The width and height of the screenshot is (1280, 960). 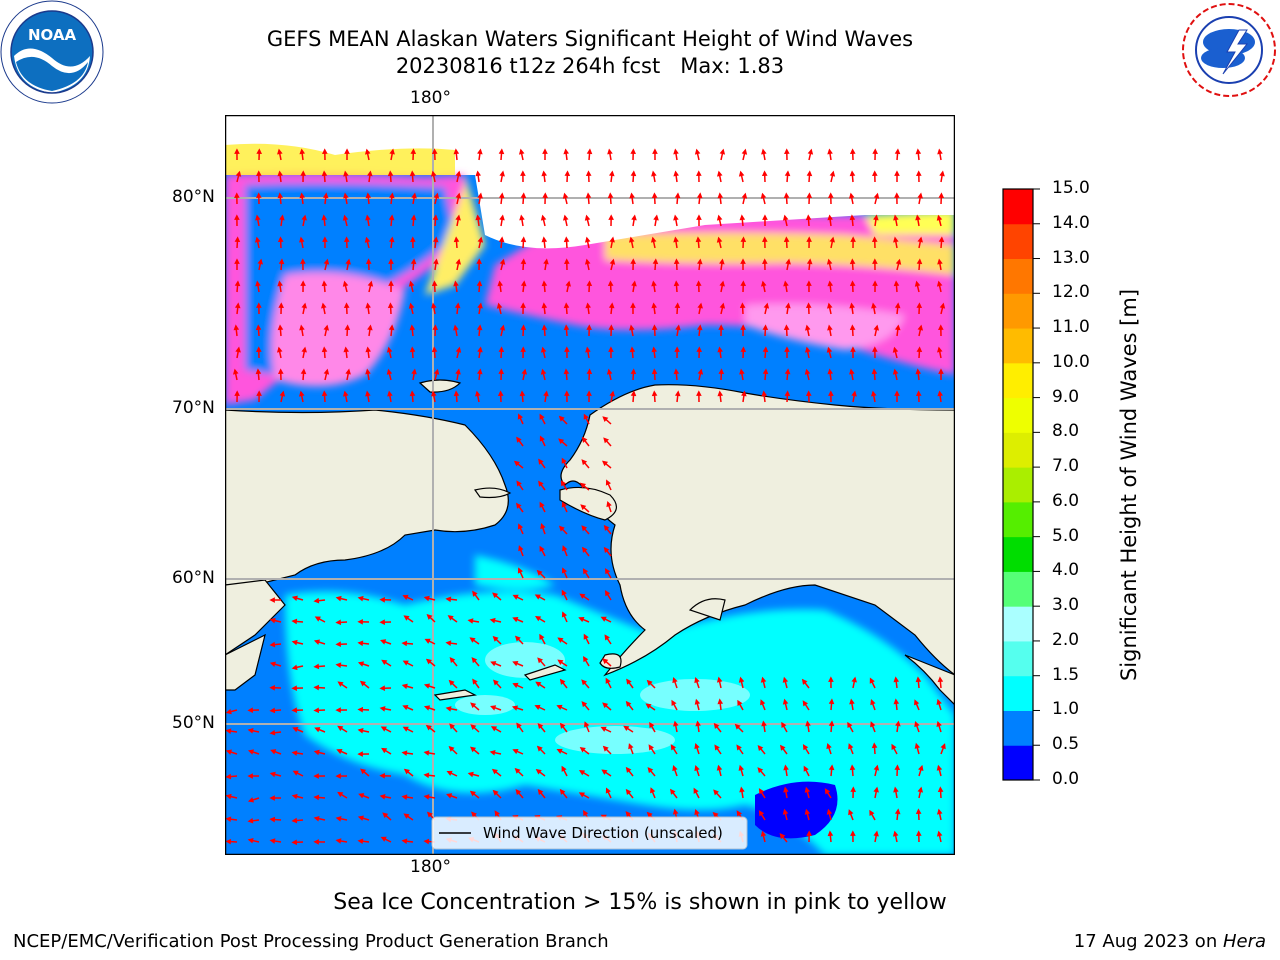 What do you see at coordinates (1066, 639) in the screenshot?
I see `colorbar-tick-label: 2.0` at bounding box center [1066, 639].